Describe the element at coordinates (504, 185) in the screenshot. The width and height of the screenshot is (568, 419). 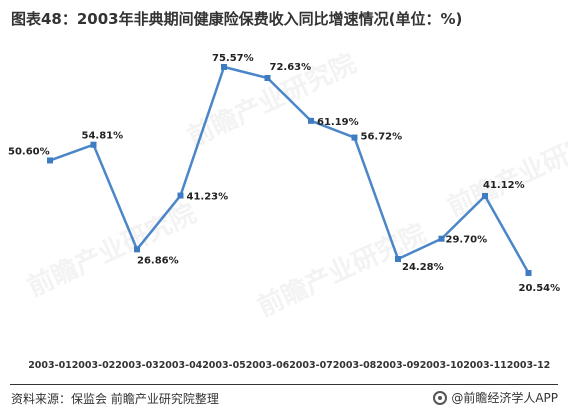
I see `data-label: 41.12%` at that location.